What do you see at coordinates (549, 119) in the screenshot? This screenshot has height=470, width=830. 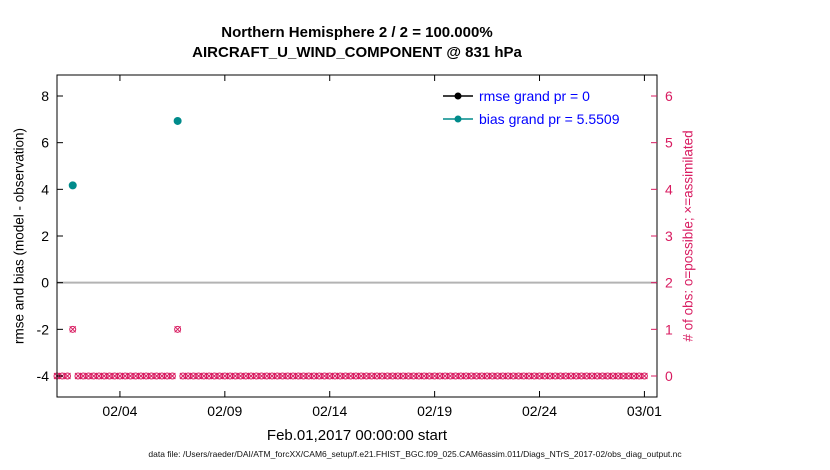 I see `legend-bias-label: bias grand pr = 5.5509` at bounding box center [549, 119].